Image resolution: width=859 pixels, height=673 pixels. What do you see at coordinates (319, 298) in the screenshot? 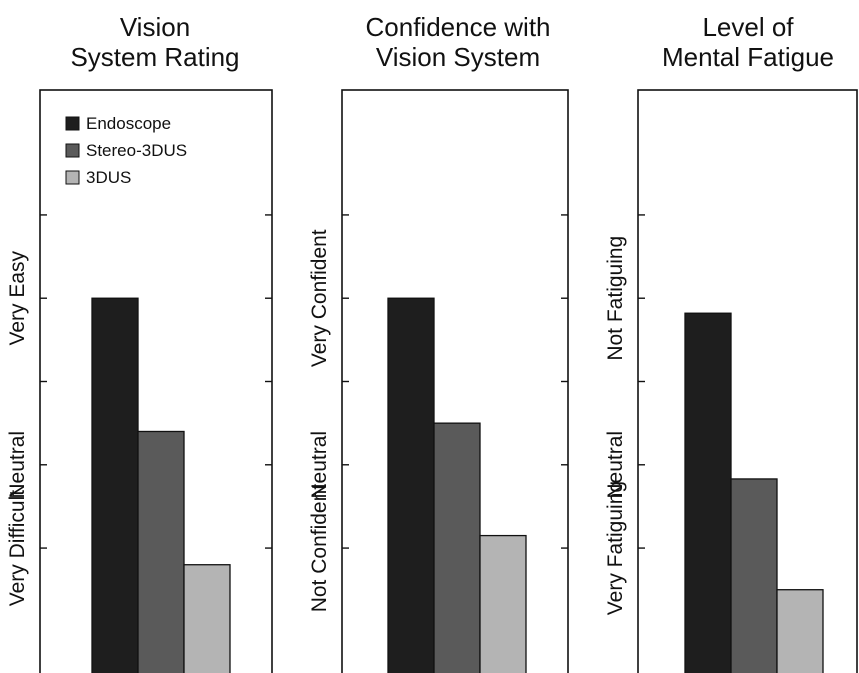
I see `y-axis-label: Very Confident` at bounding box center [319, 298].